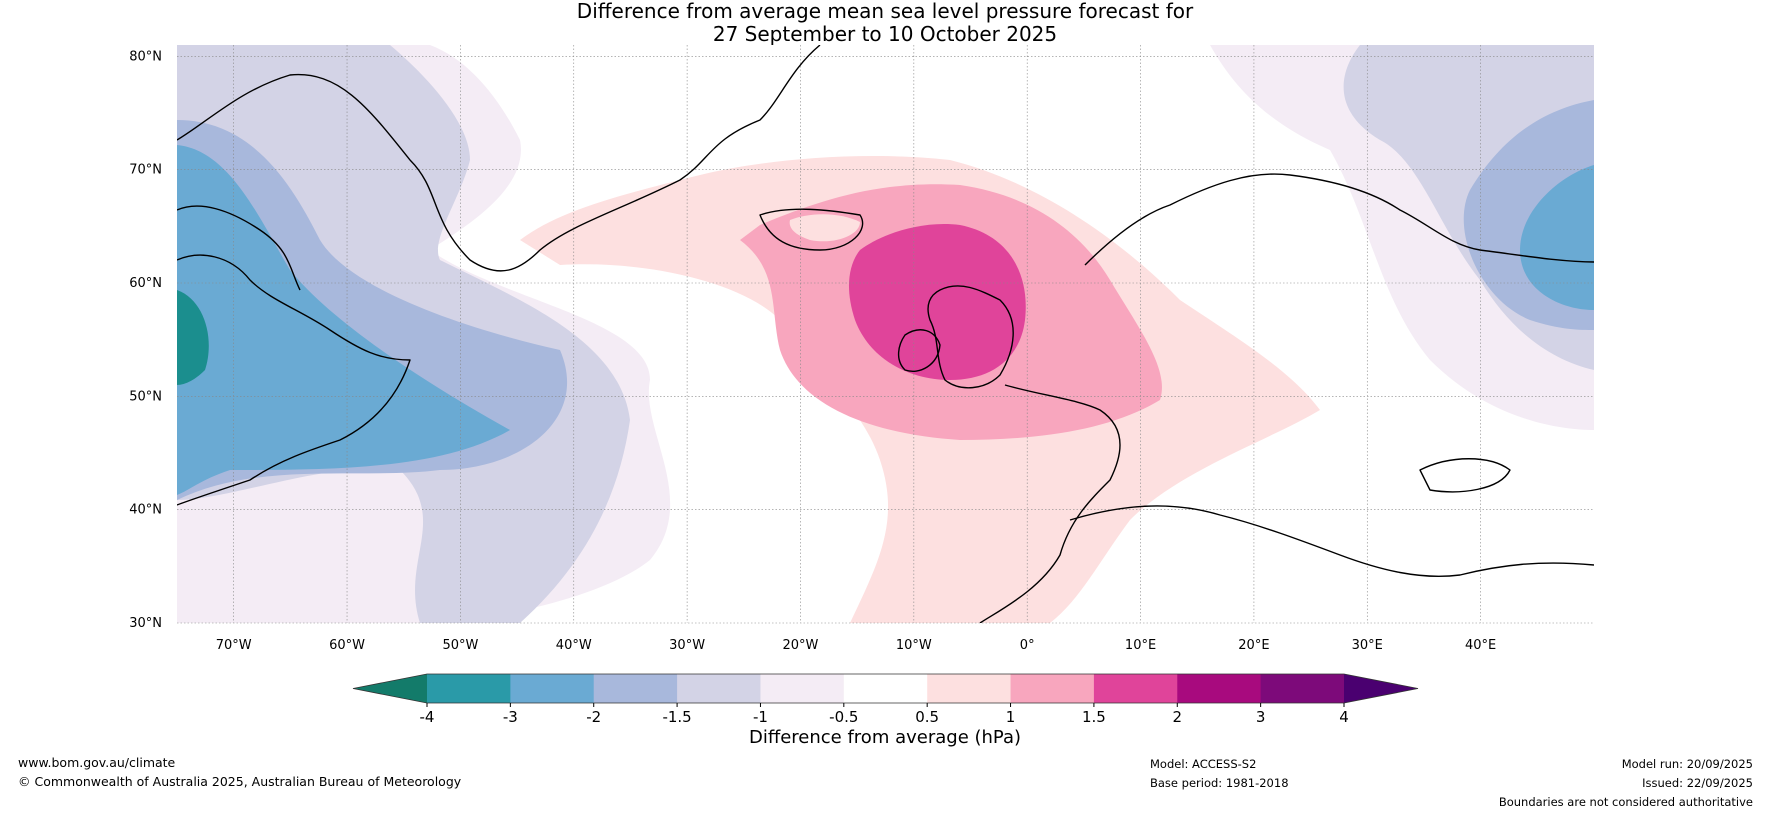 This screenshot has height=816, width=1770. Describe the element at coordinates (390, 688) in the screenshot. I see `colorbar-under-arrow` at that location.